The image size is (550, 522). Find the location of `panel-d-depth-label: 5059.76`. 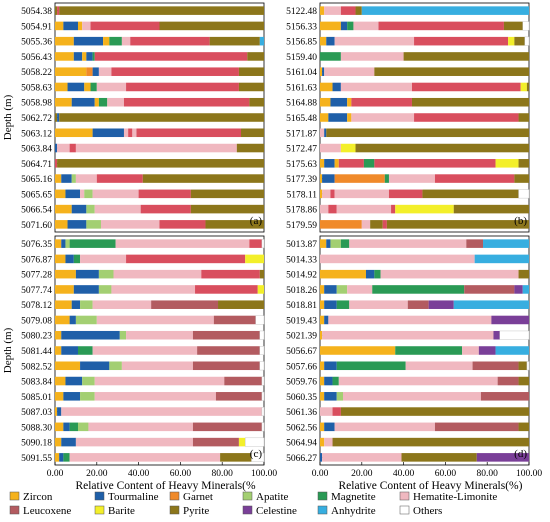

panel-d-depth-label: 5059.76 is located at coordinates (301, 383).